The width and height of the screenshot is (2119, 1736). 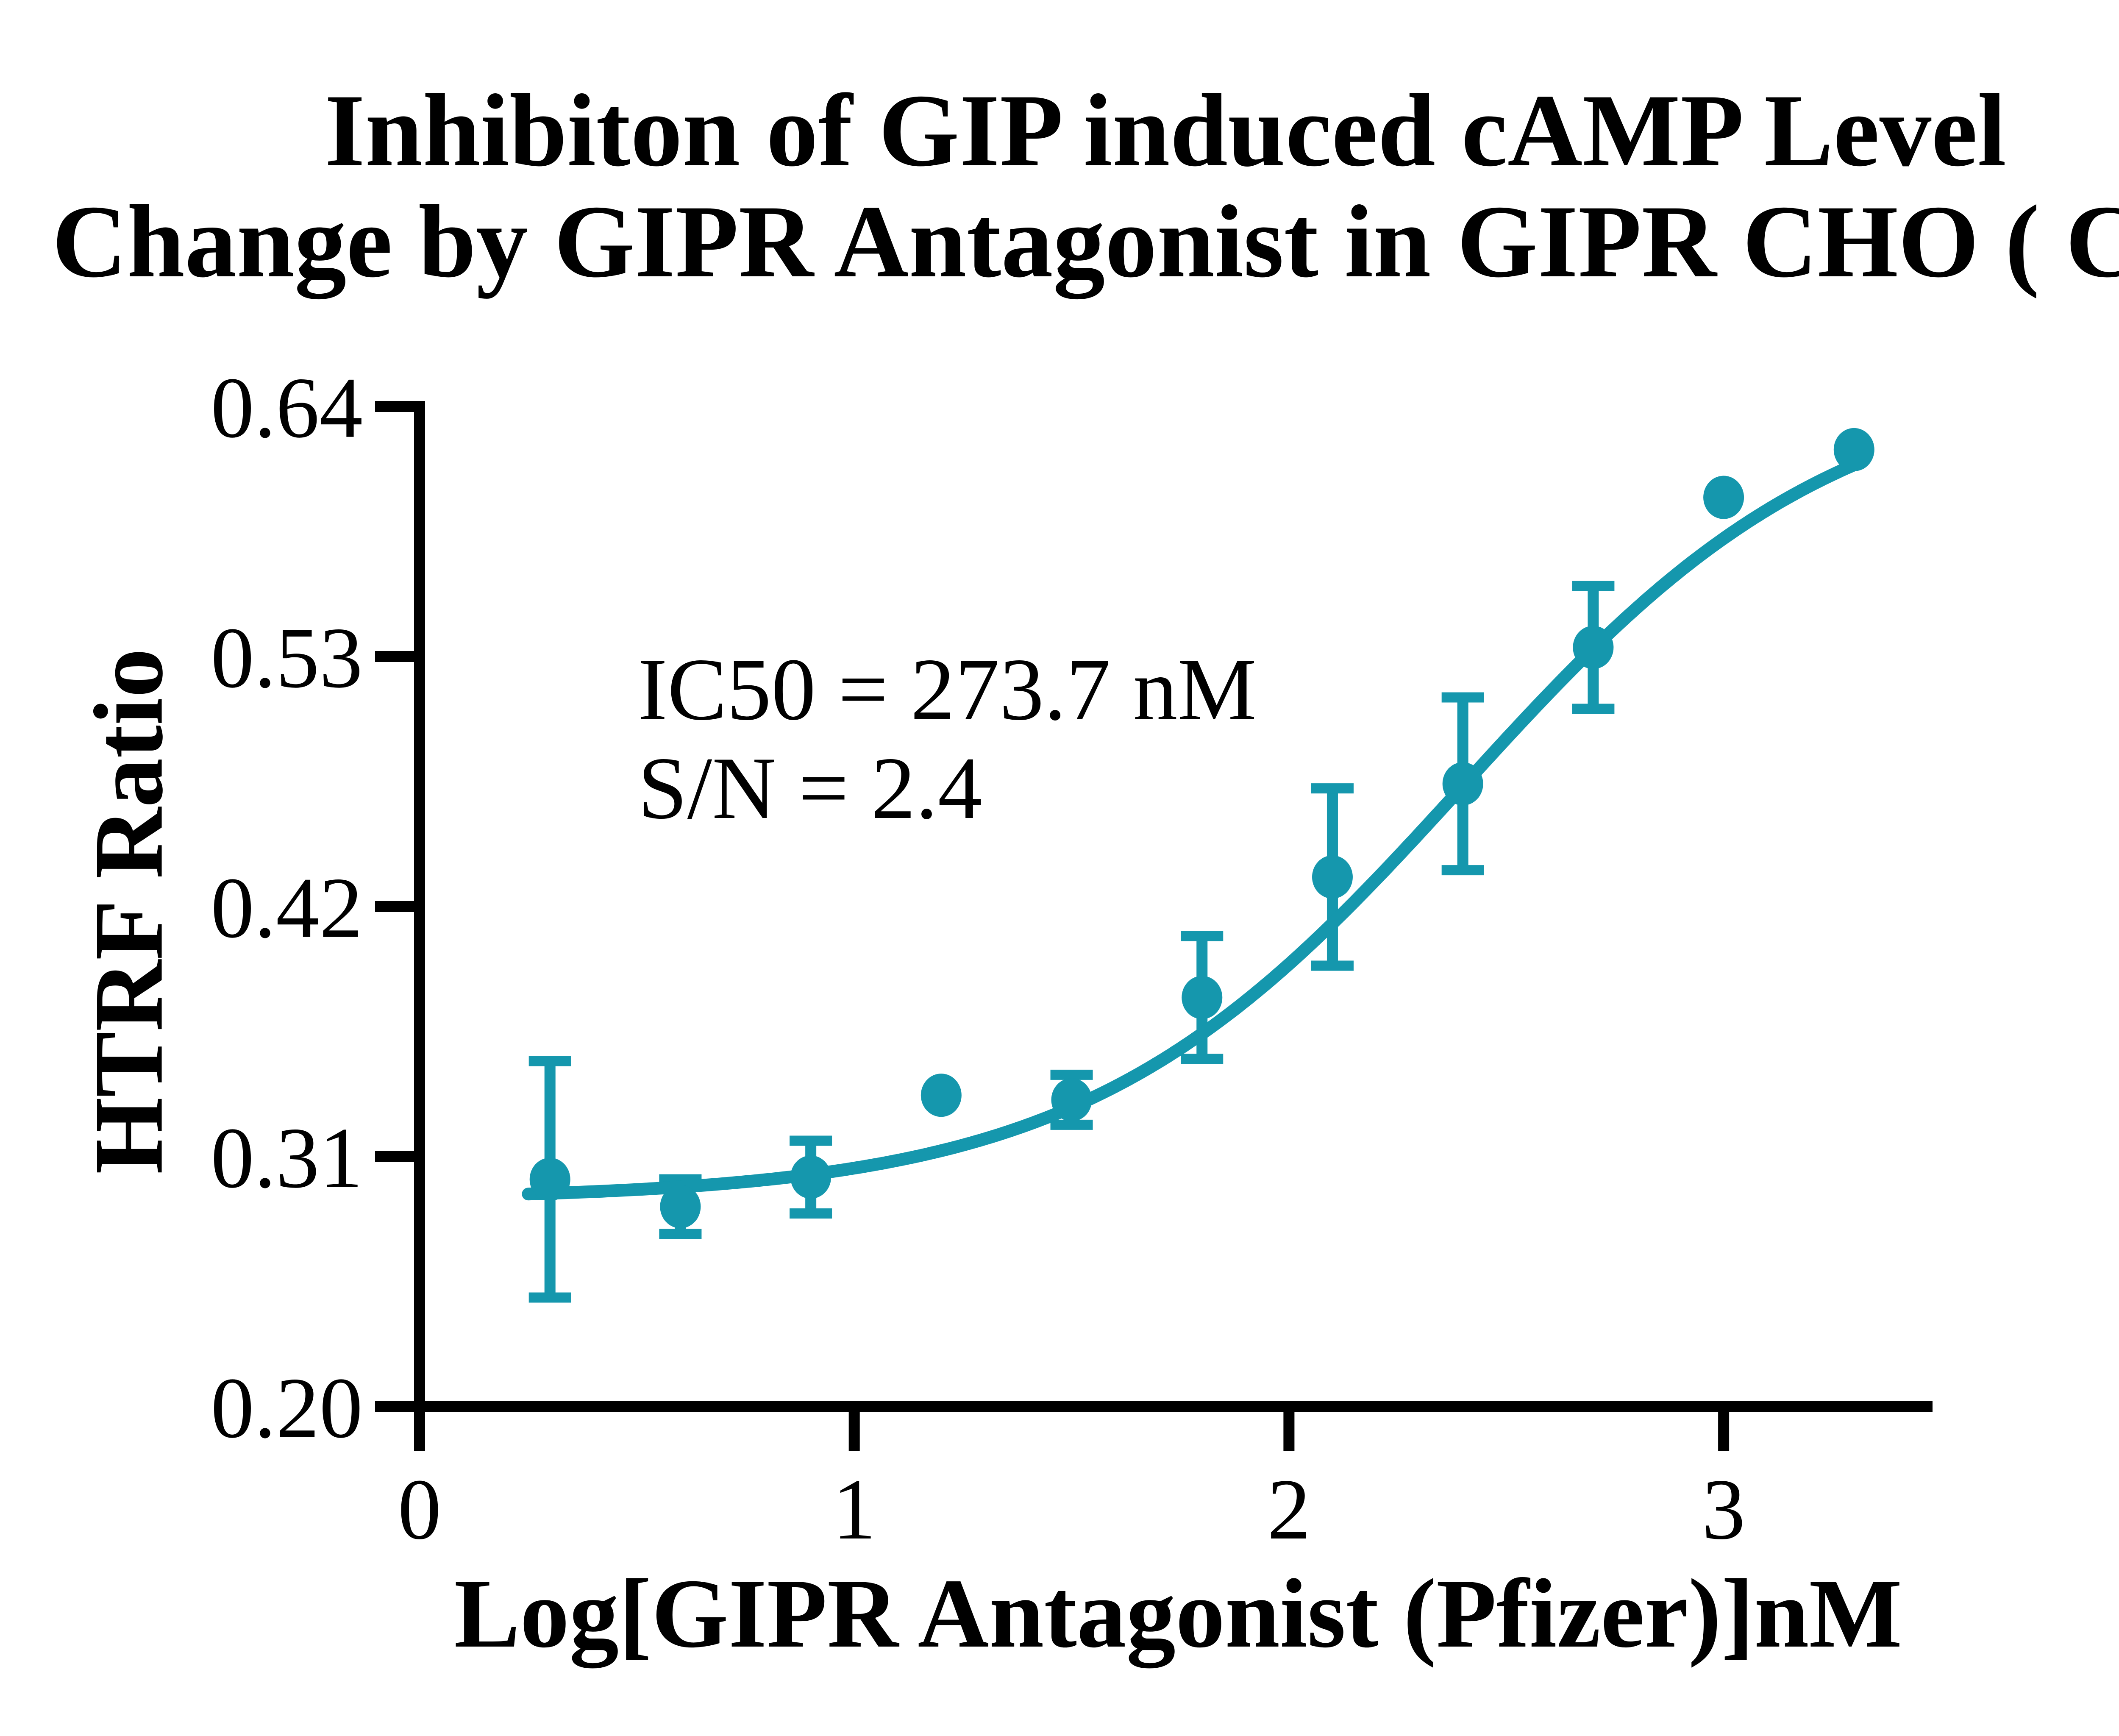 What do you see at coordinates (287, 408) in the screenshot?
I see `y-tick-label: 0.64` at bounding box center [287, 408].